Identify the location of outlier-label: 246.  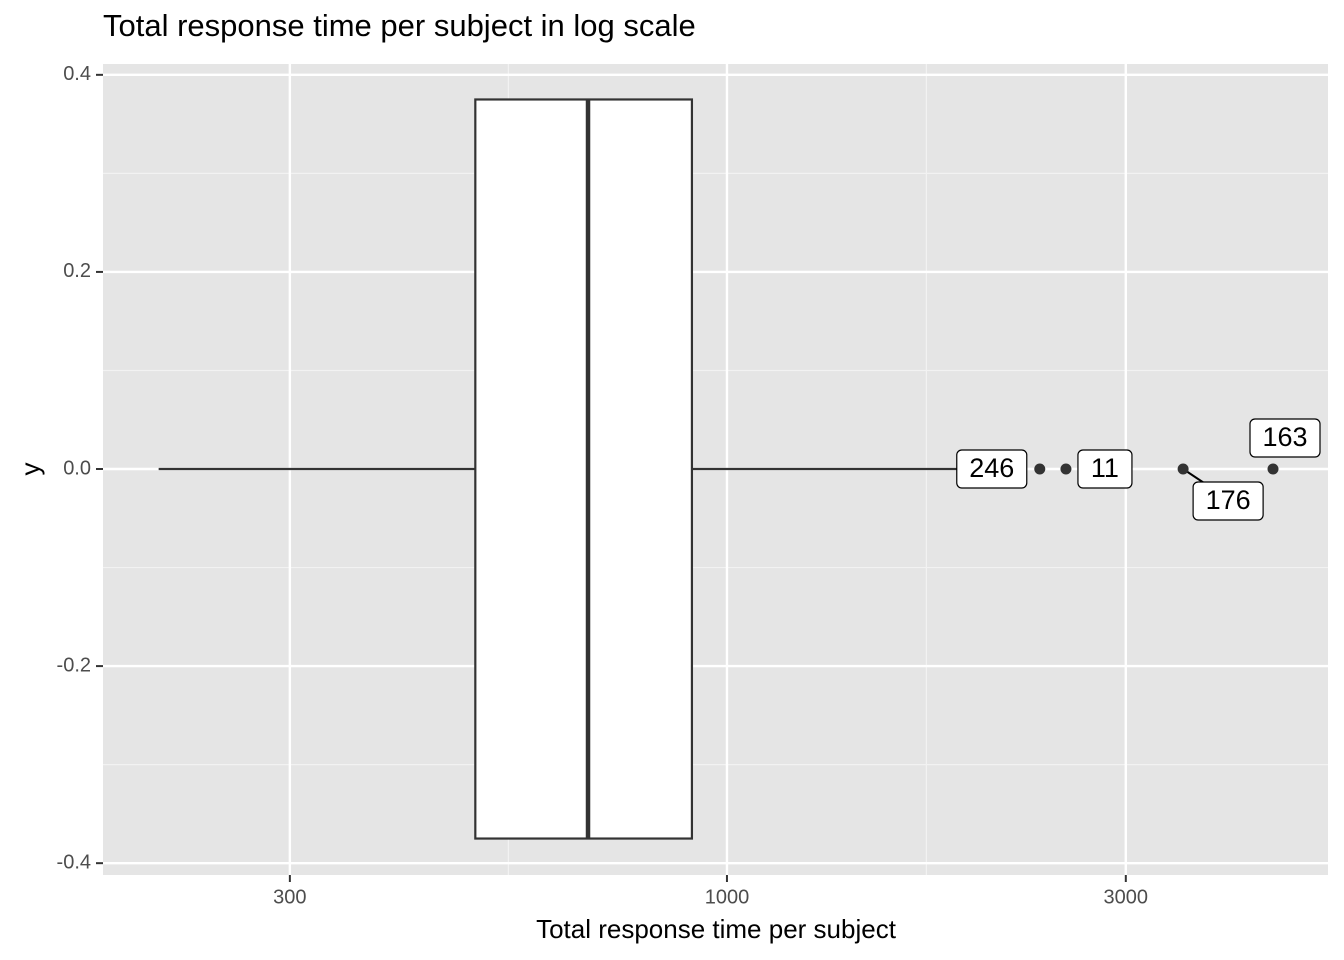
(991, 468).